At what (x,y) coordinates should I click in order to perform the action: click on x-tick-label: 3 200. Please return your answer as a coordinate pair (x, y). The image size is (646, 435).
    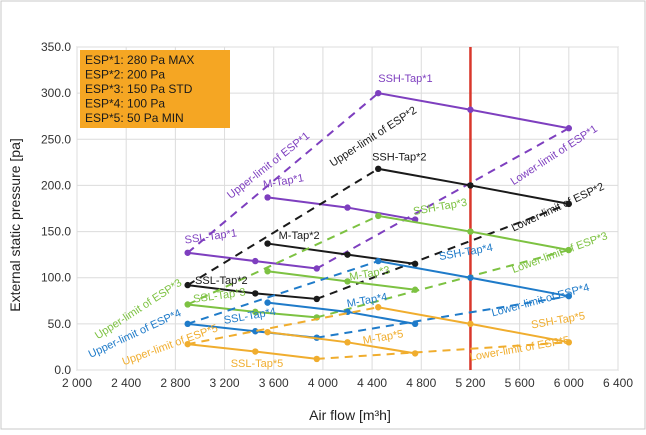
    Looking at the image, I should click on (225, 383).